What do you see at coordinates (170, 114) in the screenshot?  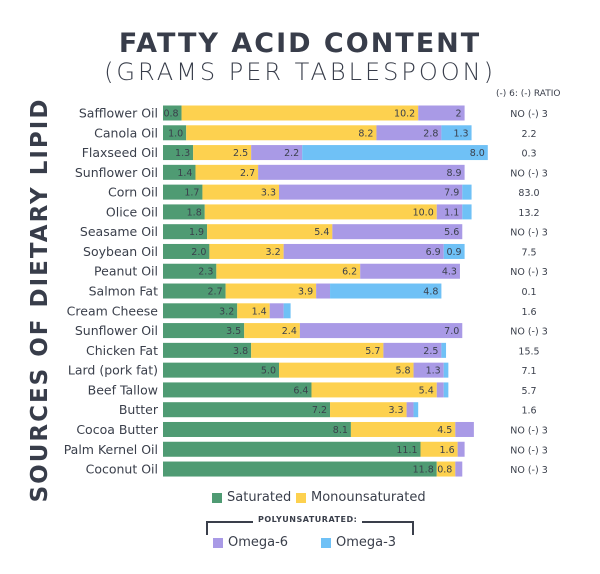 I see `data-label: 0.8` at bounding box center [170, 114].